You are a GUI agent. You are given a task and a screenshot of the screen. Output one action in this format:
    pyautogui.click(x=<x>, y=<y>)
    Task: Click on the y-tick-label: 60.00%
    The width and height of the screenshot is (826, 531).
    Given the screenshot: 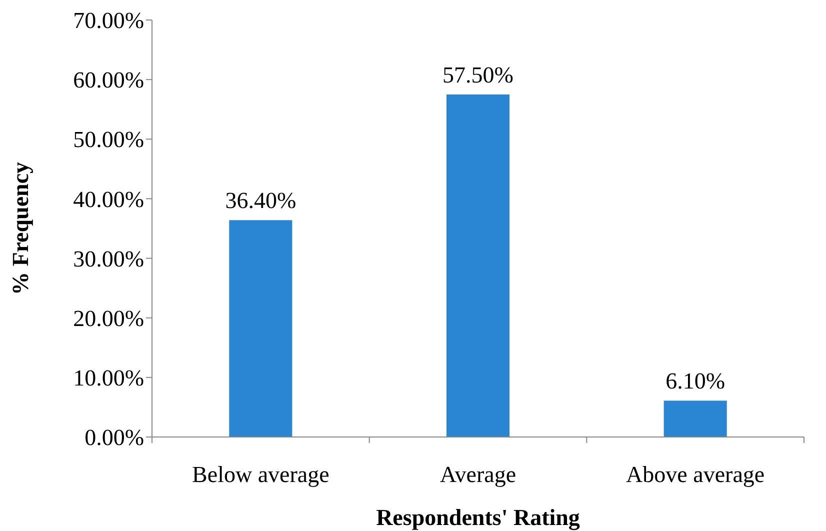 What is the action you would take?
    pyautogui.click(x=108, y=80)
    